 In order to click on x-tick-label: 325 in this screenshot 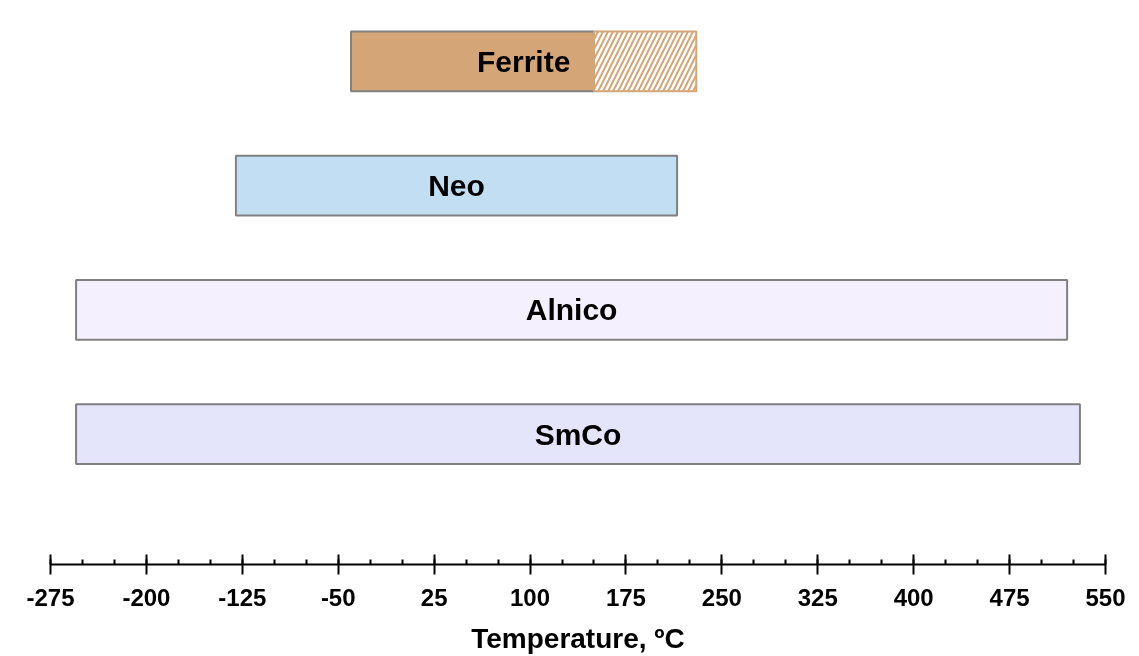, I will do `click(817, 597)`.